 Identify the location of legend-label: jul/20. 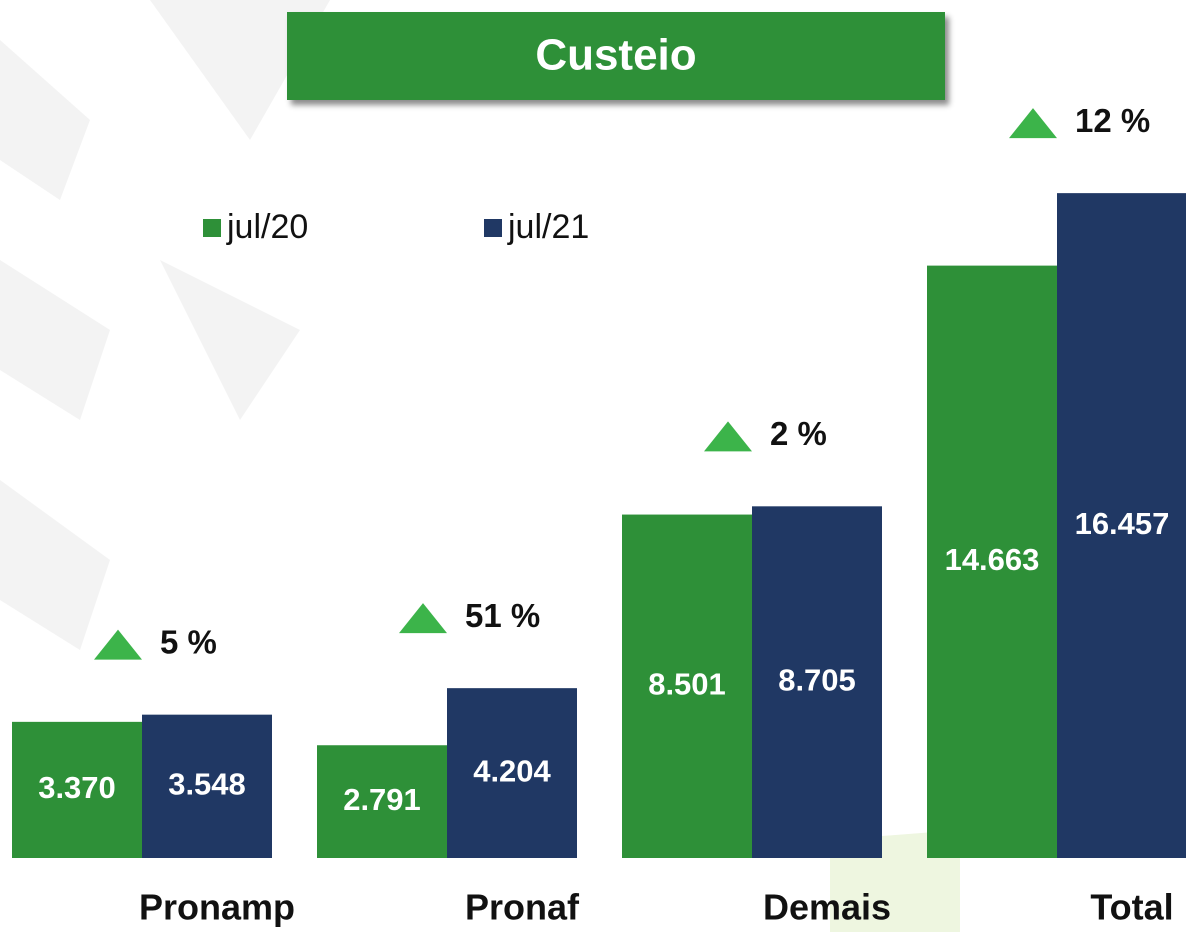
(267, 227).